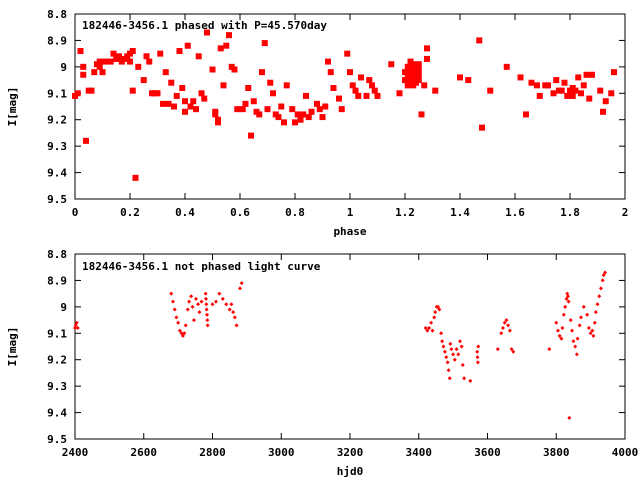  I want to click on x-tick-label: 3800, so click(556, 452).